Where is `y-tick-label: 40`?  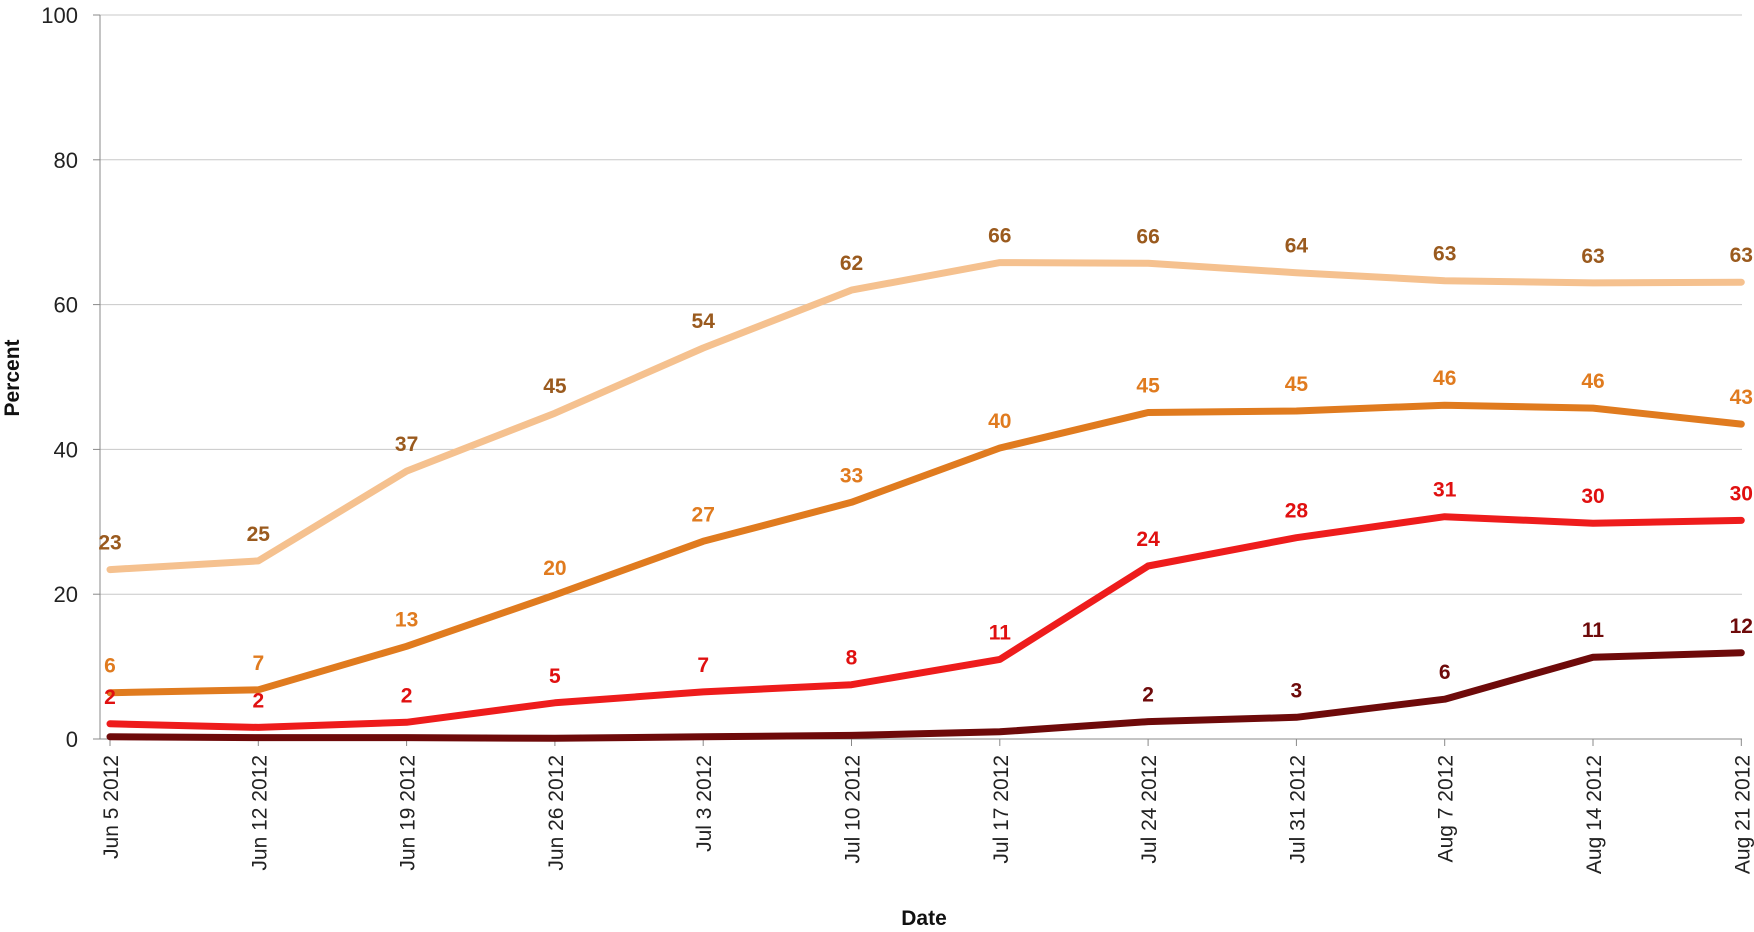 y-tick-label: 40 is located at coordinates (66, 449).